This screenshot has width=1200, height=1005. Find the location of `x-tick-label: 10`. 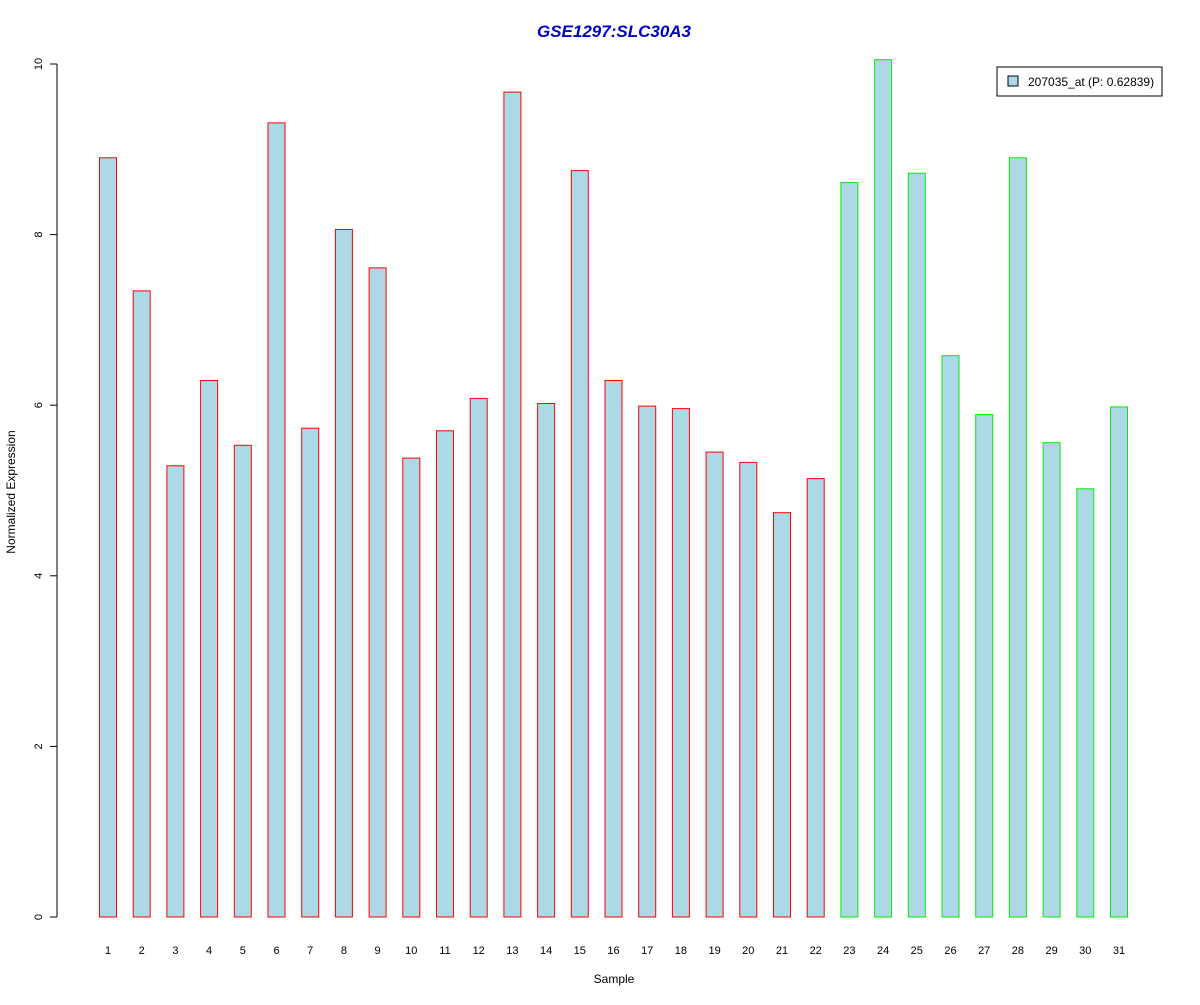

x-tick-label: 10 is located at coordinates (411, 951).